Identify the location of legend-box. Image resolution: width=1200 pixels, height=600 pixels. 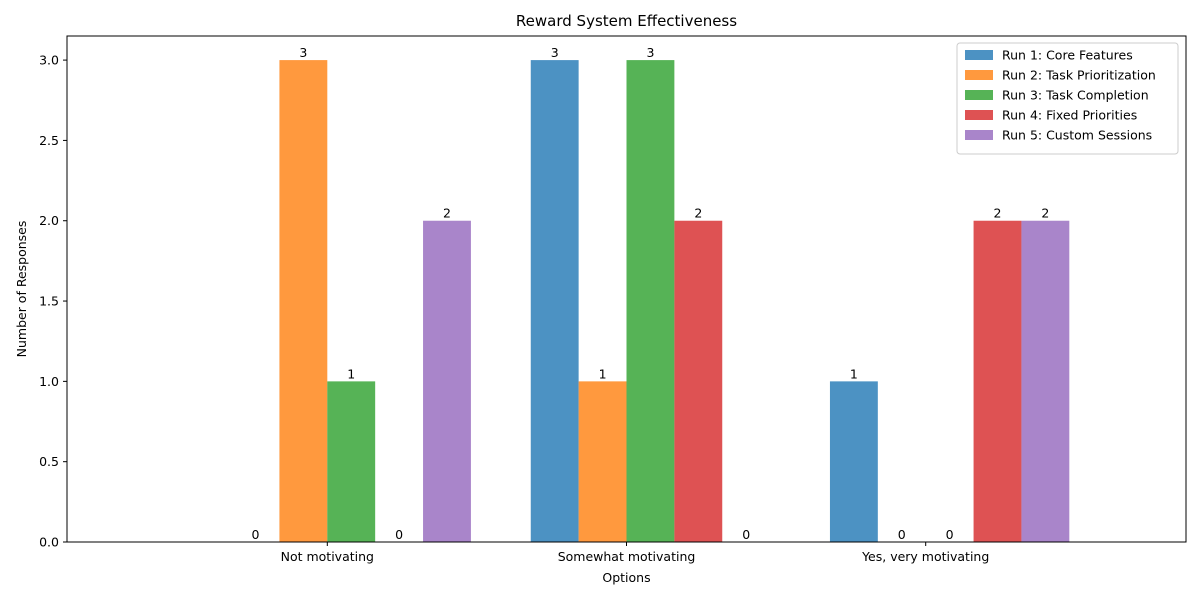
(1067, 98).